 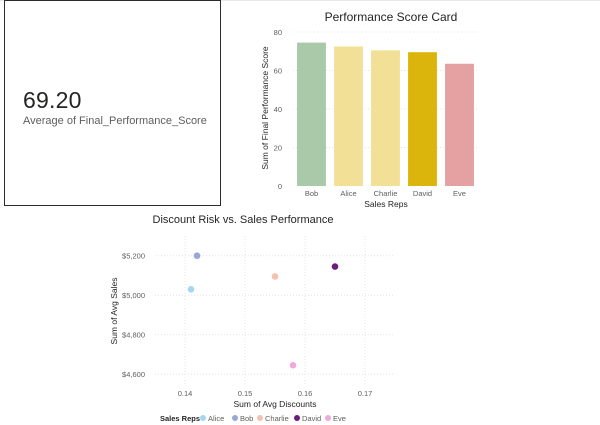 What do you see at coordinates (133, 335) in the screenshot?
I see `scatter-y-tick-label: $4,800` at bounding box center [133, 335].